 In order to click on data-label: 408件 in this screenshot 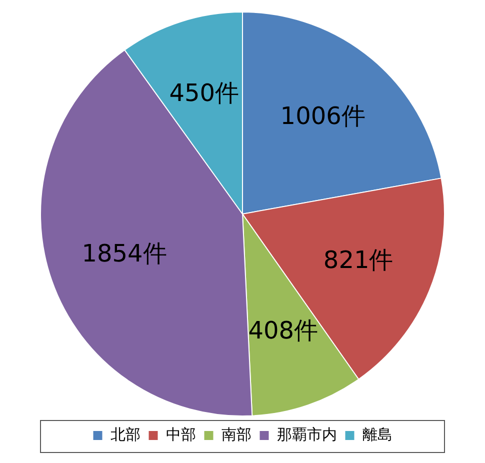, I will do `click(283, 330)`.